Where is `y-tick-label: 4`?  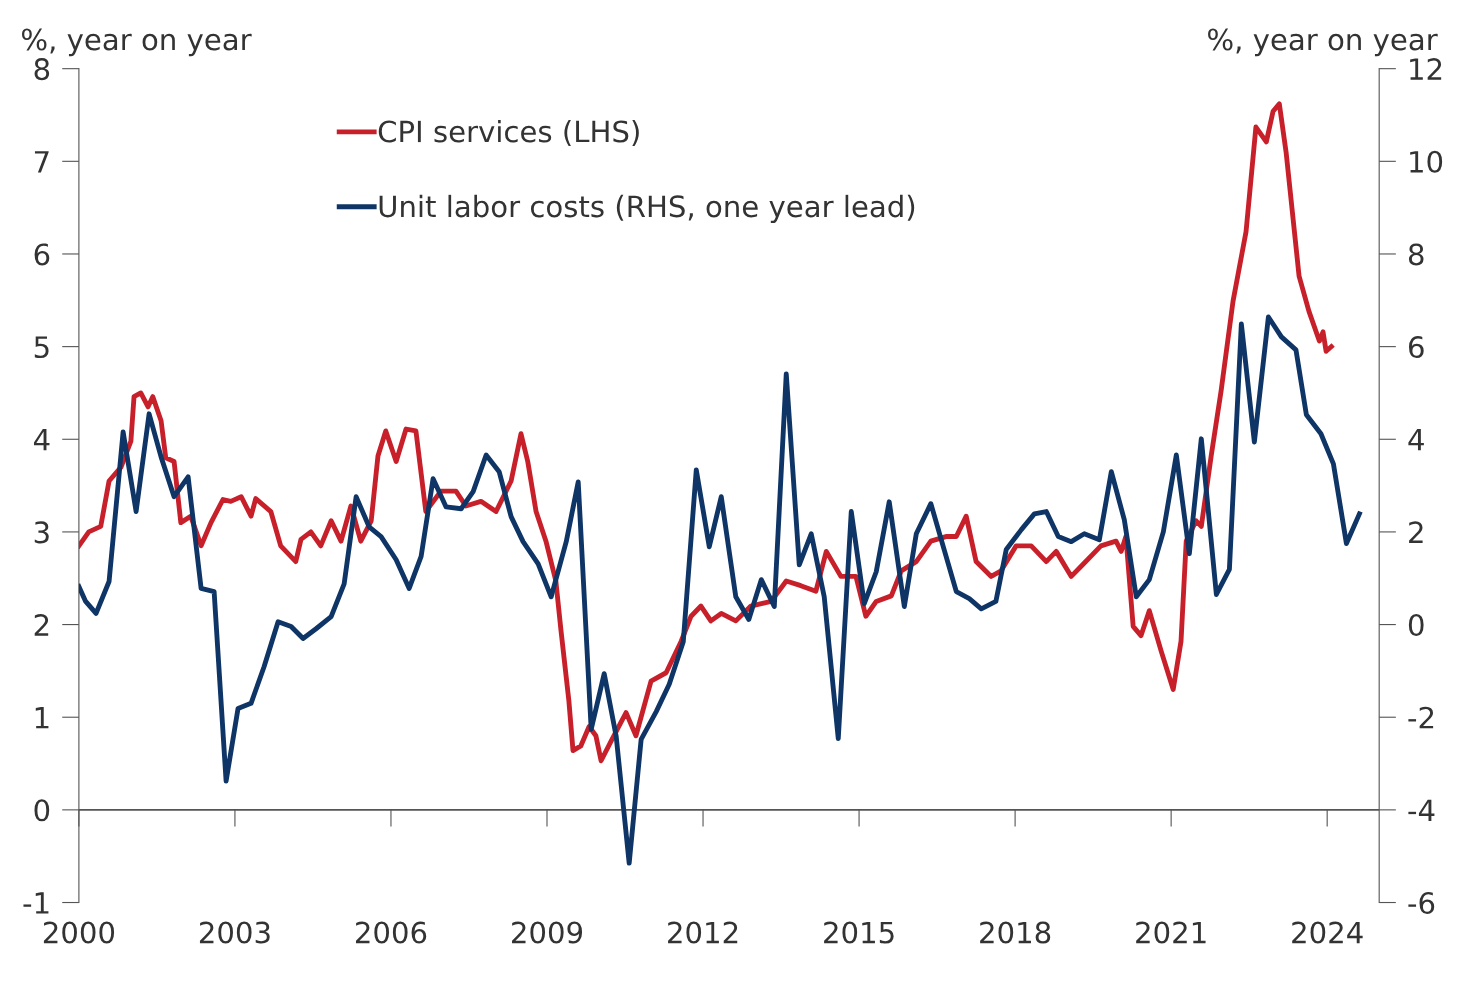
y-tick-label: 4 is located at coordinates (41, 440).